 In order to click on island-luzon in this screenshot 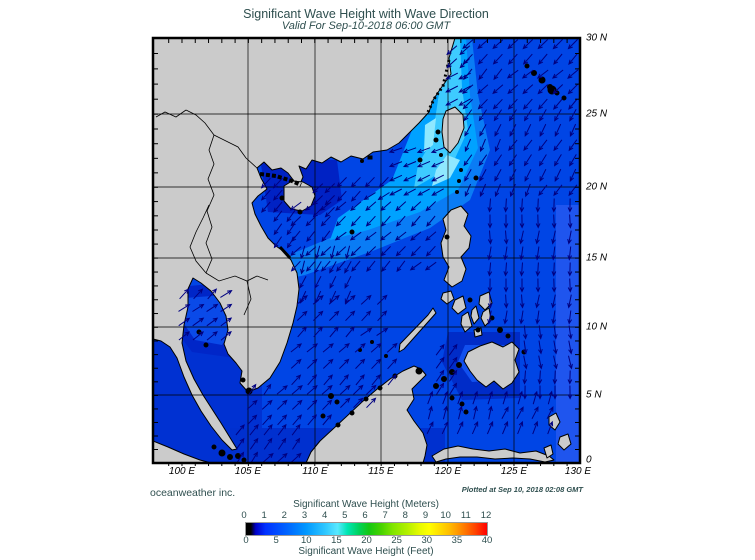, I will do `click(456, 246)`.